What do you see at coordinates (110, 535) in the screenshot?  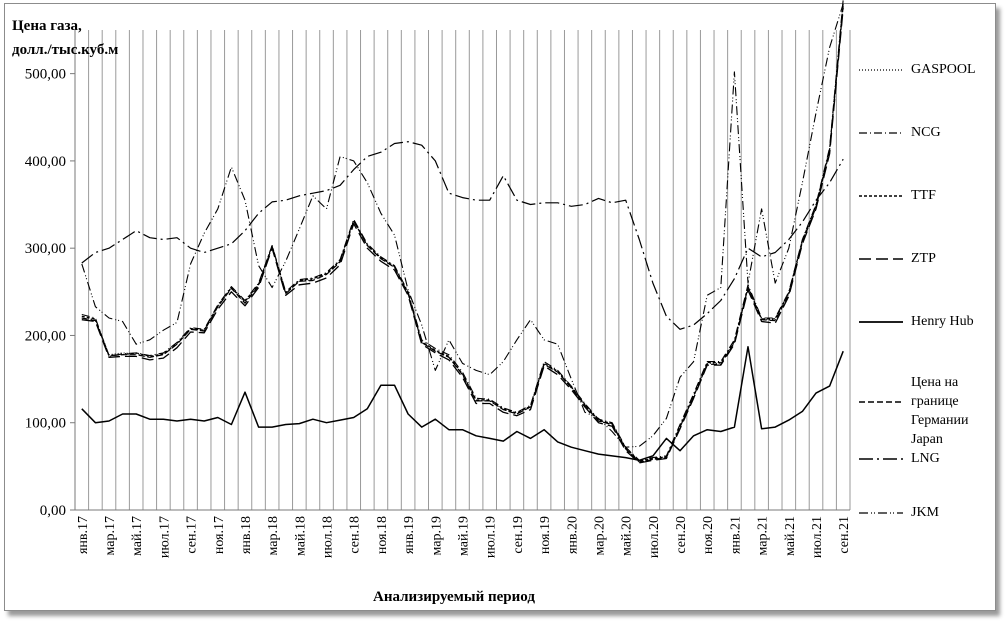 I see `x-tick-label: мар.17` at bounding box center [110, 535].